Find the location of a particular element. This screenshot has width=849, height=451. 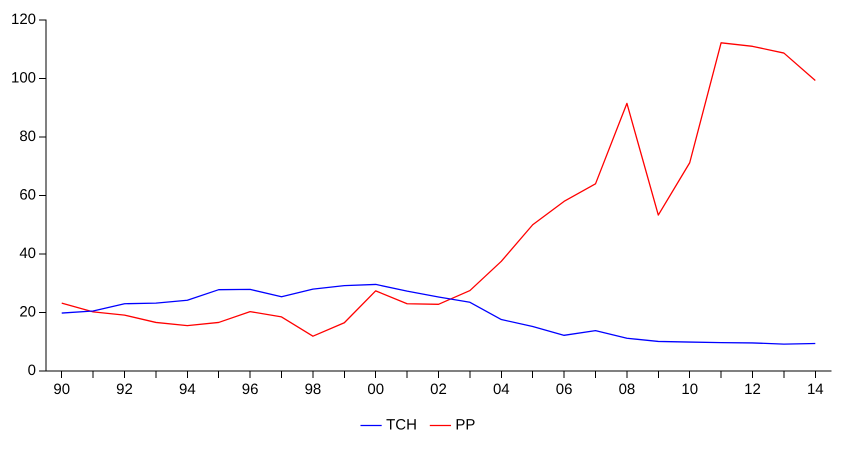

y-tick-label: 80 is located at coordinates (27, 137).